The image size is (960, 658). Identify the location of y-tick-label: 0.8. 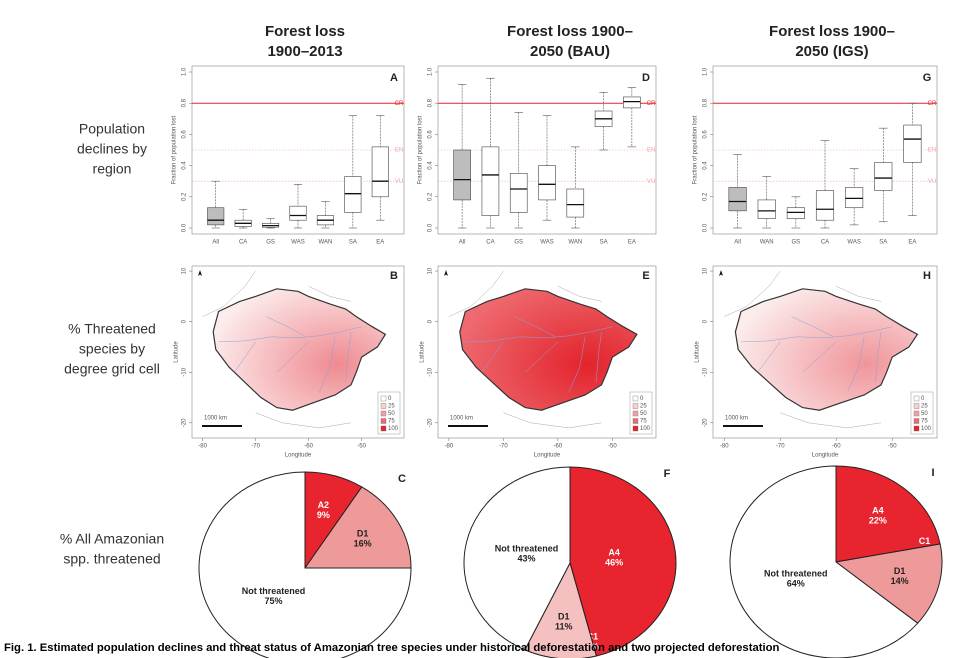
(431, 102).